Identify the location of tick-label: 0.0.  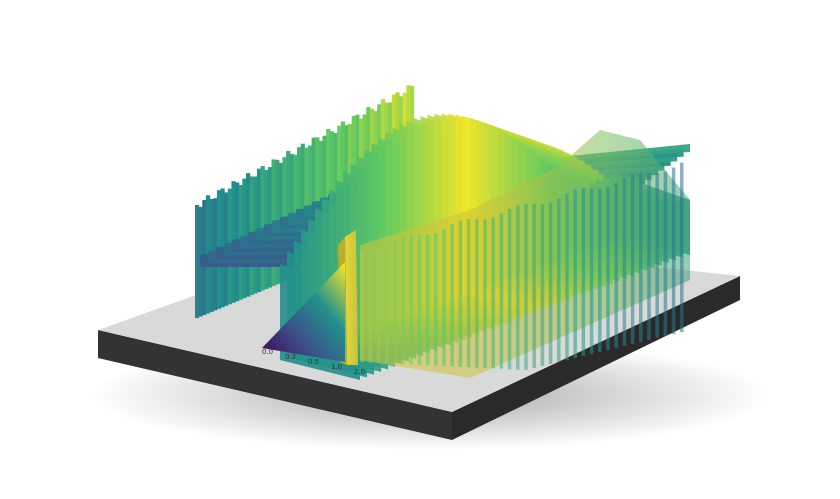
(267, 352).